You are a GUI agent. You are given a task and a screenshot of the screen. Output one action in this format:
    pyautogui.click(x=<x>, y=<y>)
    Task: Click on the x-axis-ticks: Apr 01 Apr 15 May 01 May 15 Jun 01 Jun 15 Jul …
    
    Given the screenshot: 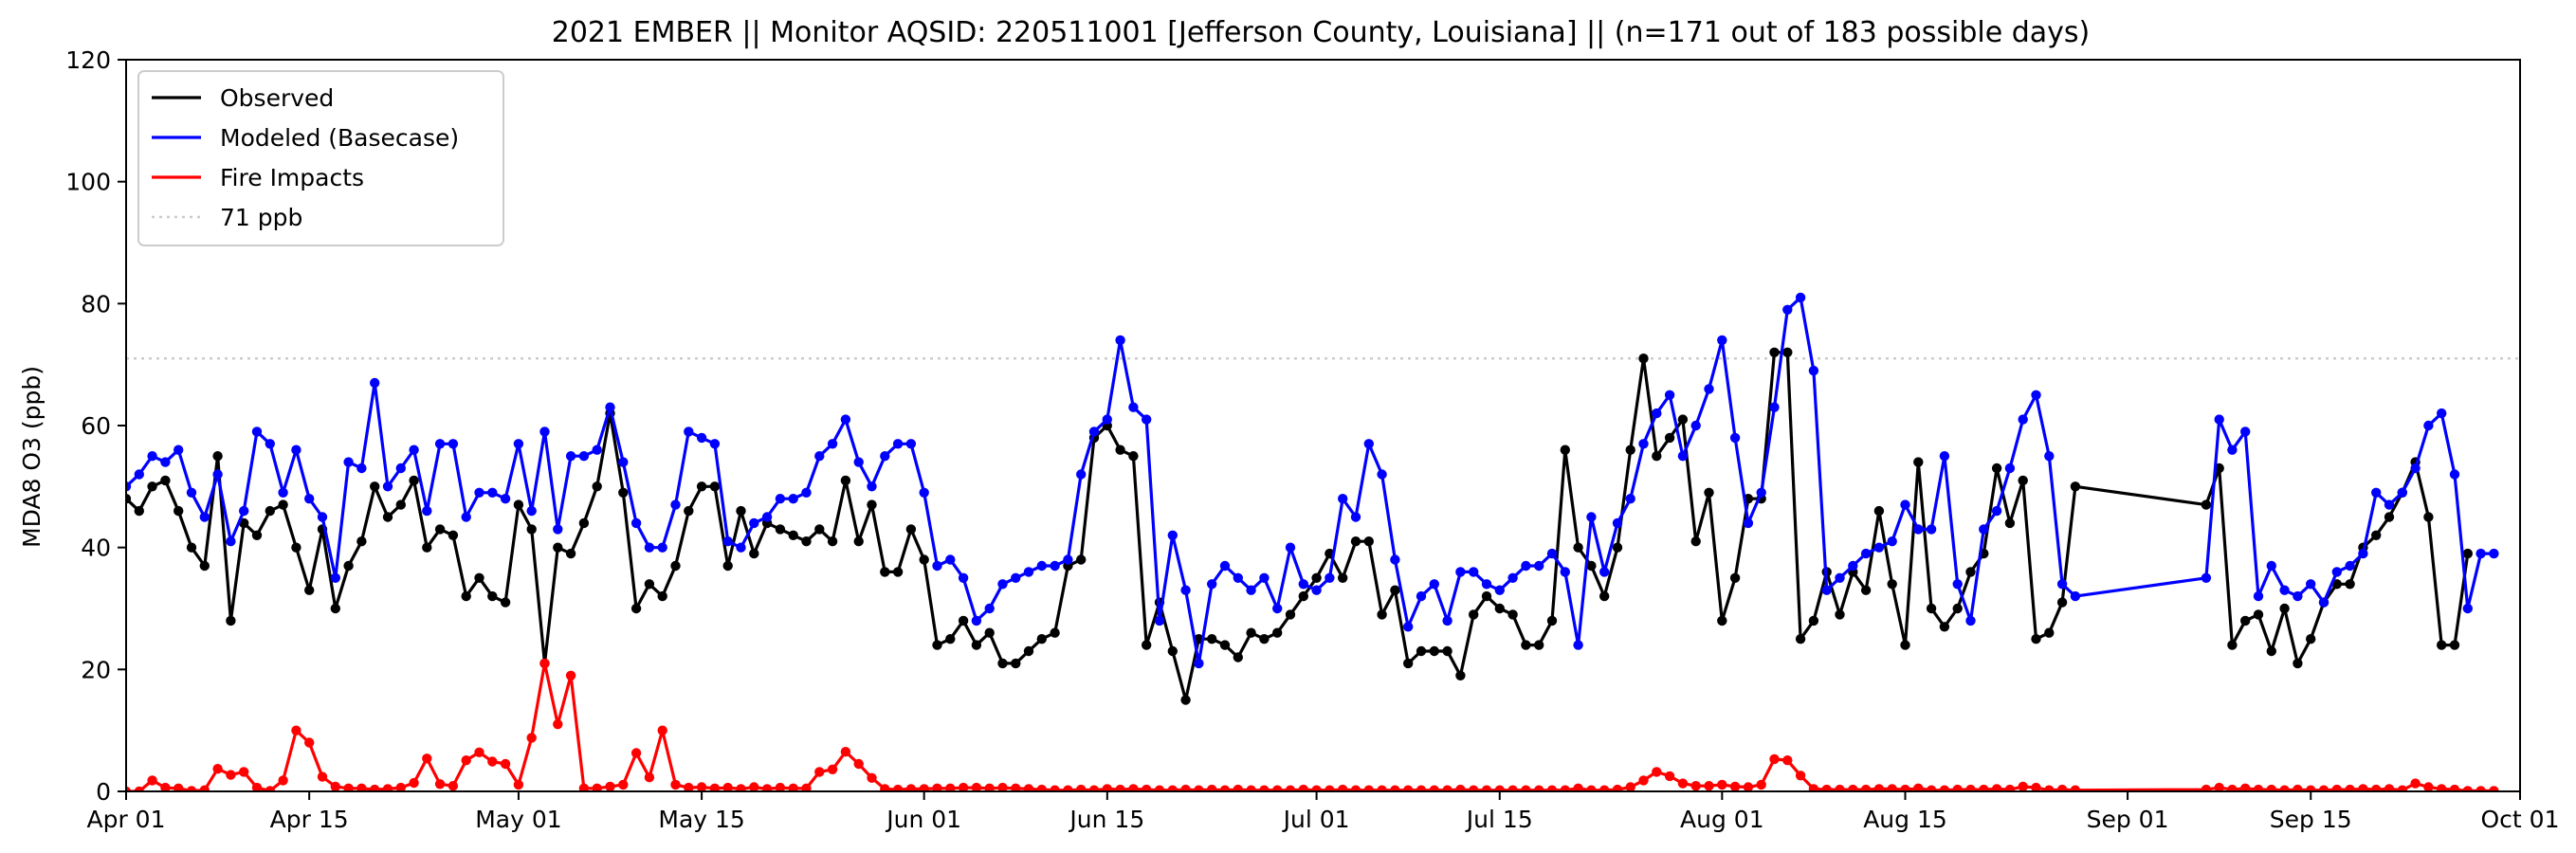 What is the action you would take?
    pyautogui.click(x=1322, y=812)
    